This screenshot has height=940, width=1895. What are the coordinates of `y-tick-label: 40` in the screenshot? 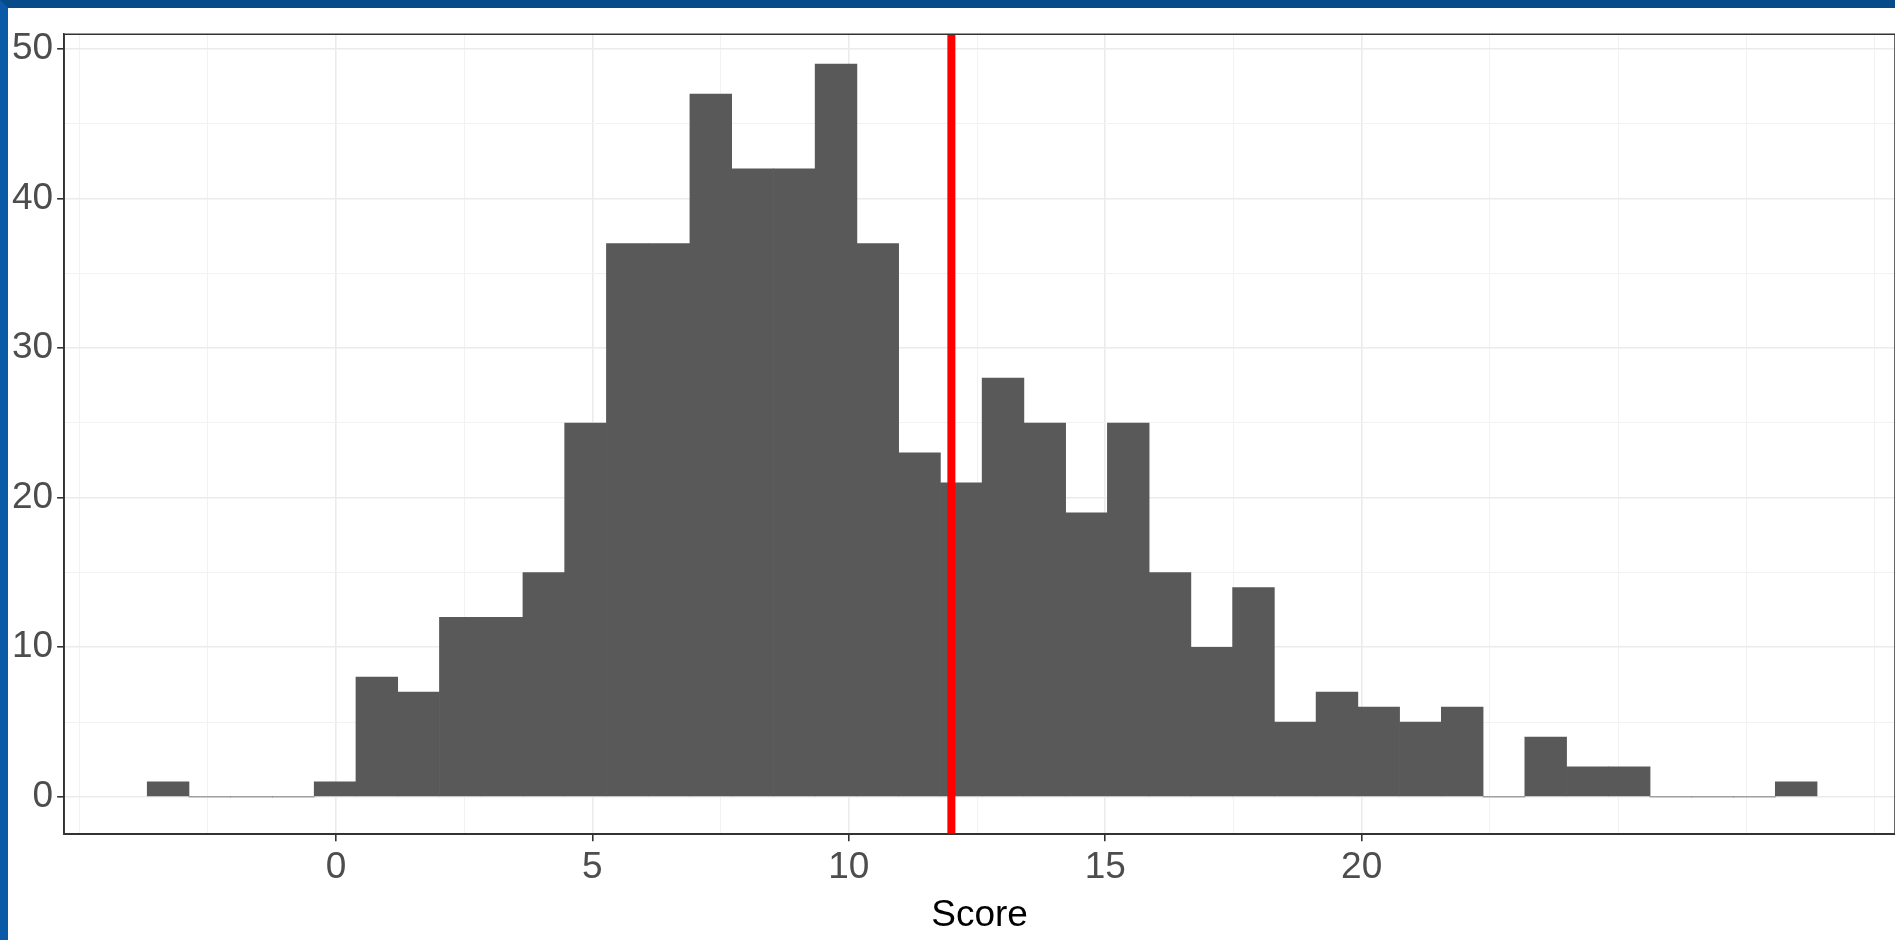 It's located at (33, 196).